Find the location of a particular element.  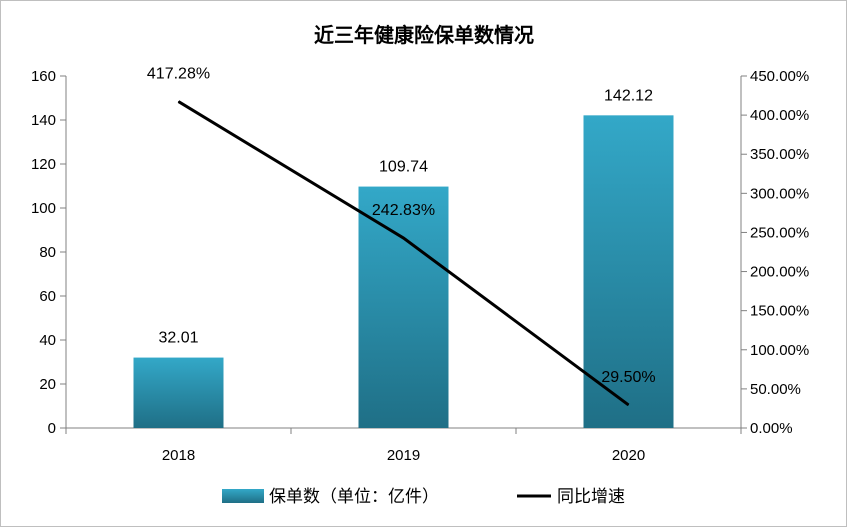

bar-data-label: 142.12 is located at coordinates (628, 95).